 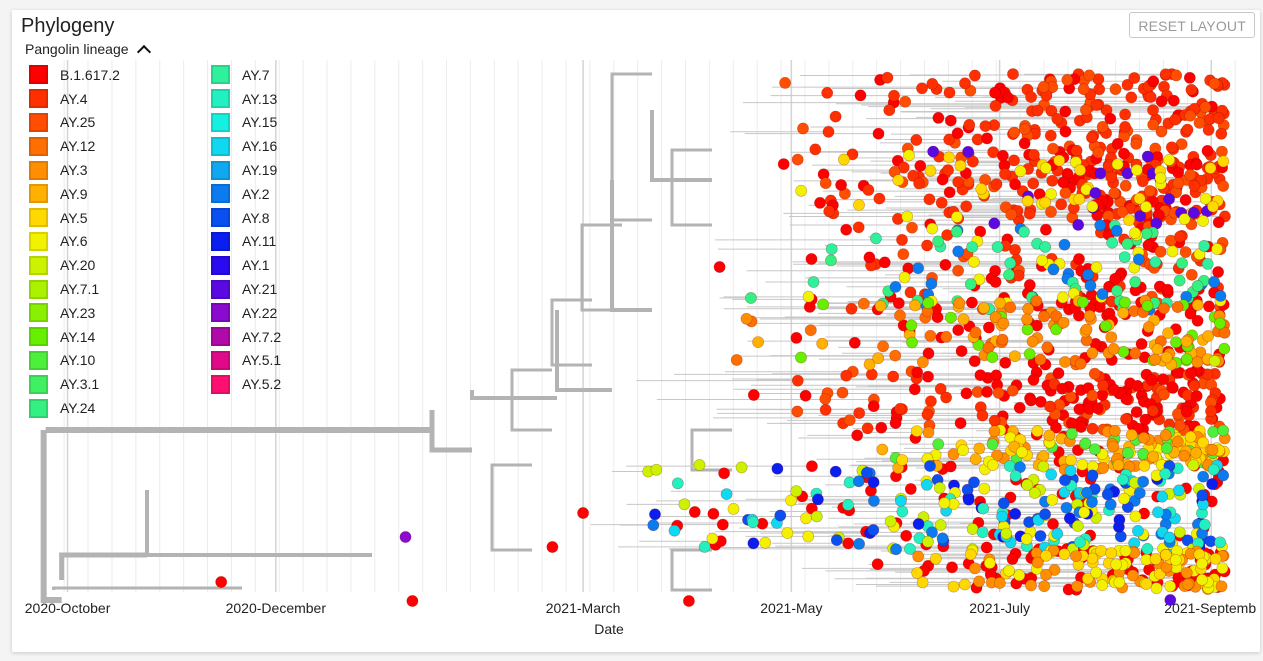 What do you see at coordinates (74, 265) in the screenshot?
I see `legend-item: AY.20` at bounding box center [74, 265].